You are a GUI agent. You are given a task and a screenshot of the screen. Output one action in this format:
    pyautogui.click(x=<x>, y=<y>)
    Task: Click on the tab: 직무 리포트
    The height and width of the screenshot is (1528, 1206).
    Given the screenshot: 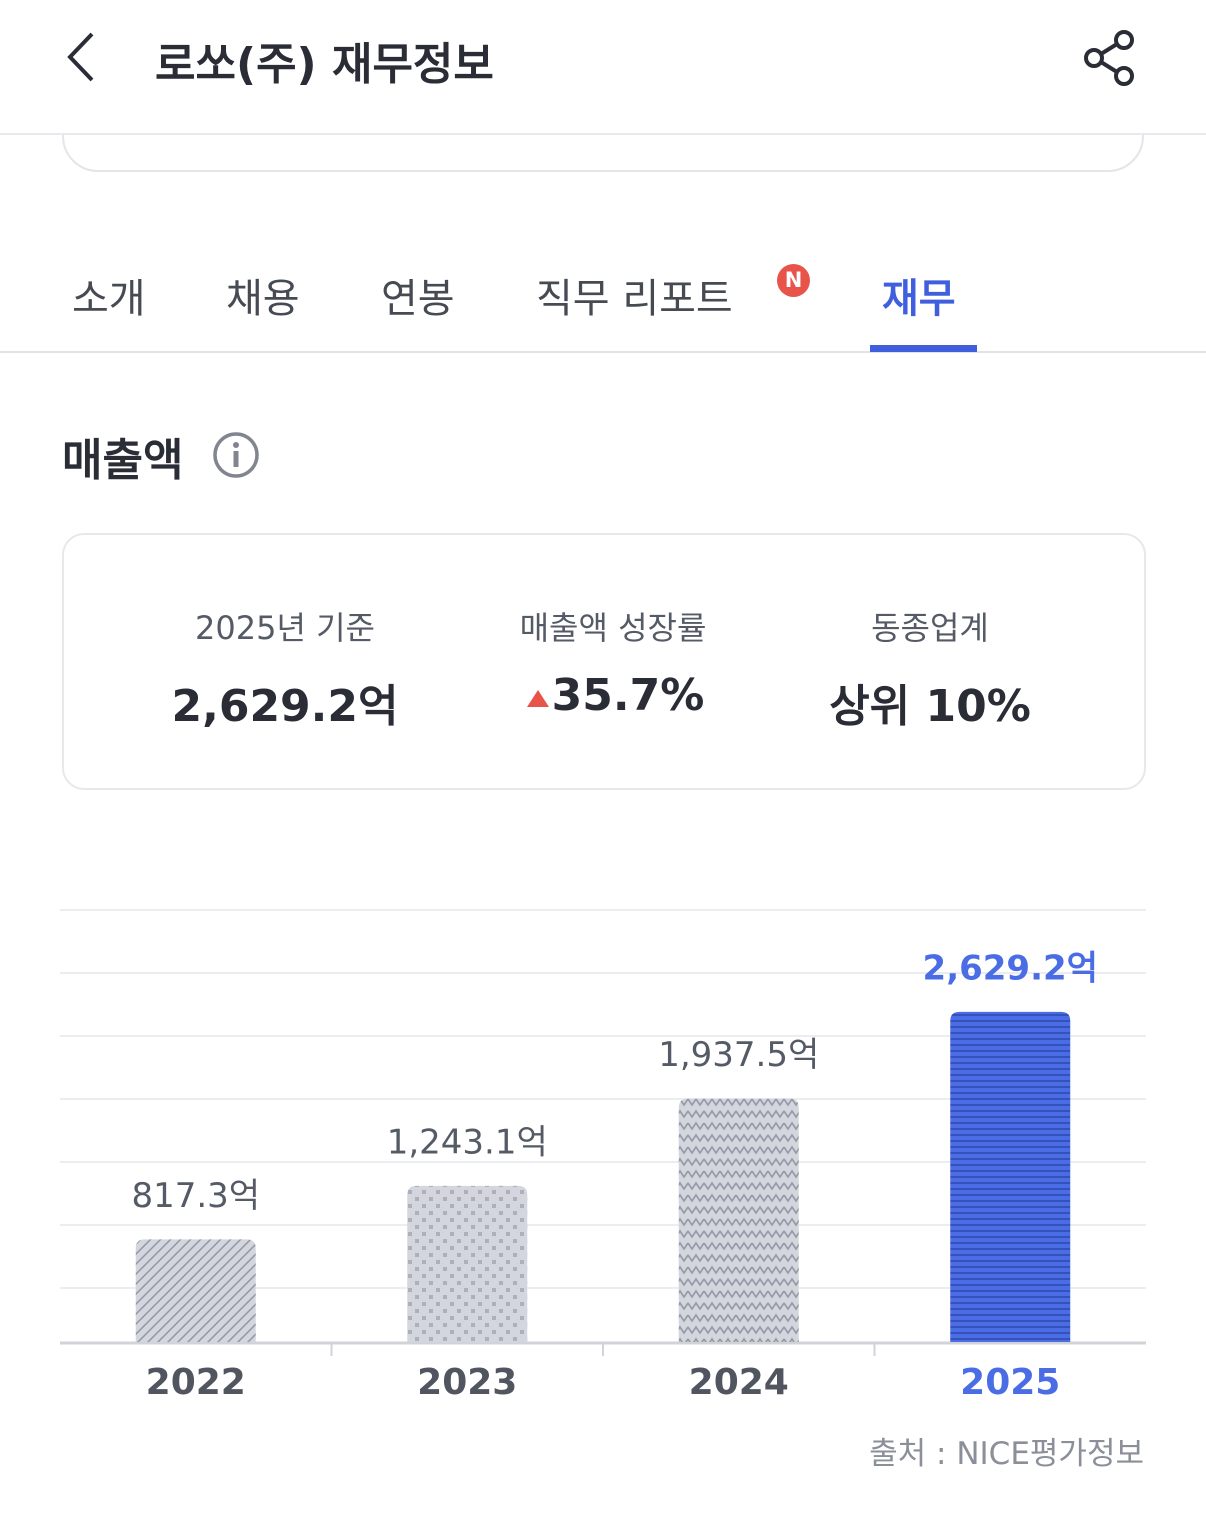 What is the action you would take?
    pyautogui.click(x=634, y=299)
    